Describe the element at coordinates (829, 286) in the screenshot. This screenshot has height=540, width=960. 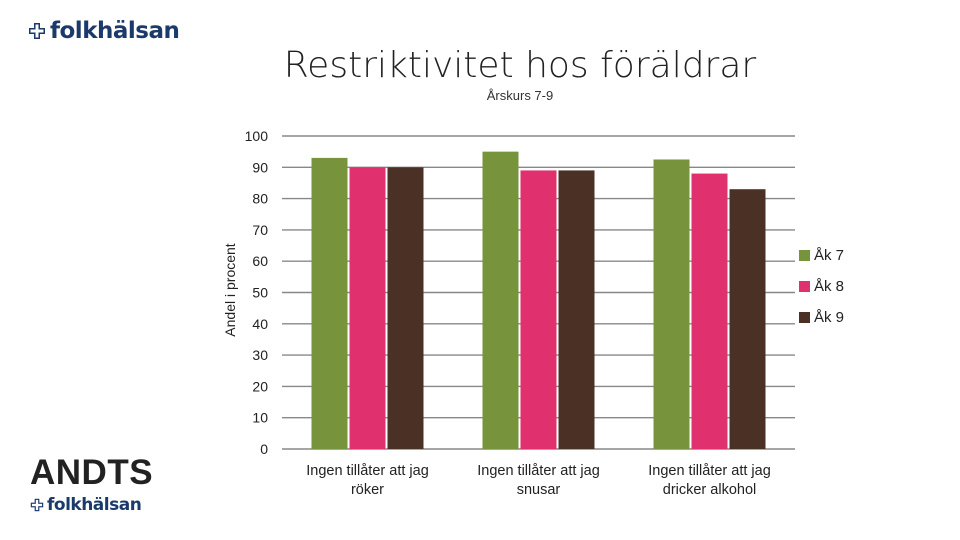
I see `legend-label: Åk 8` at that location.